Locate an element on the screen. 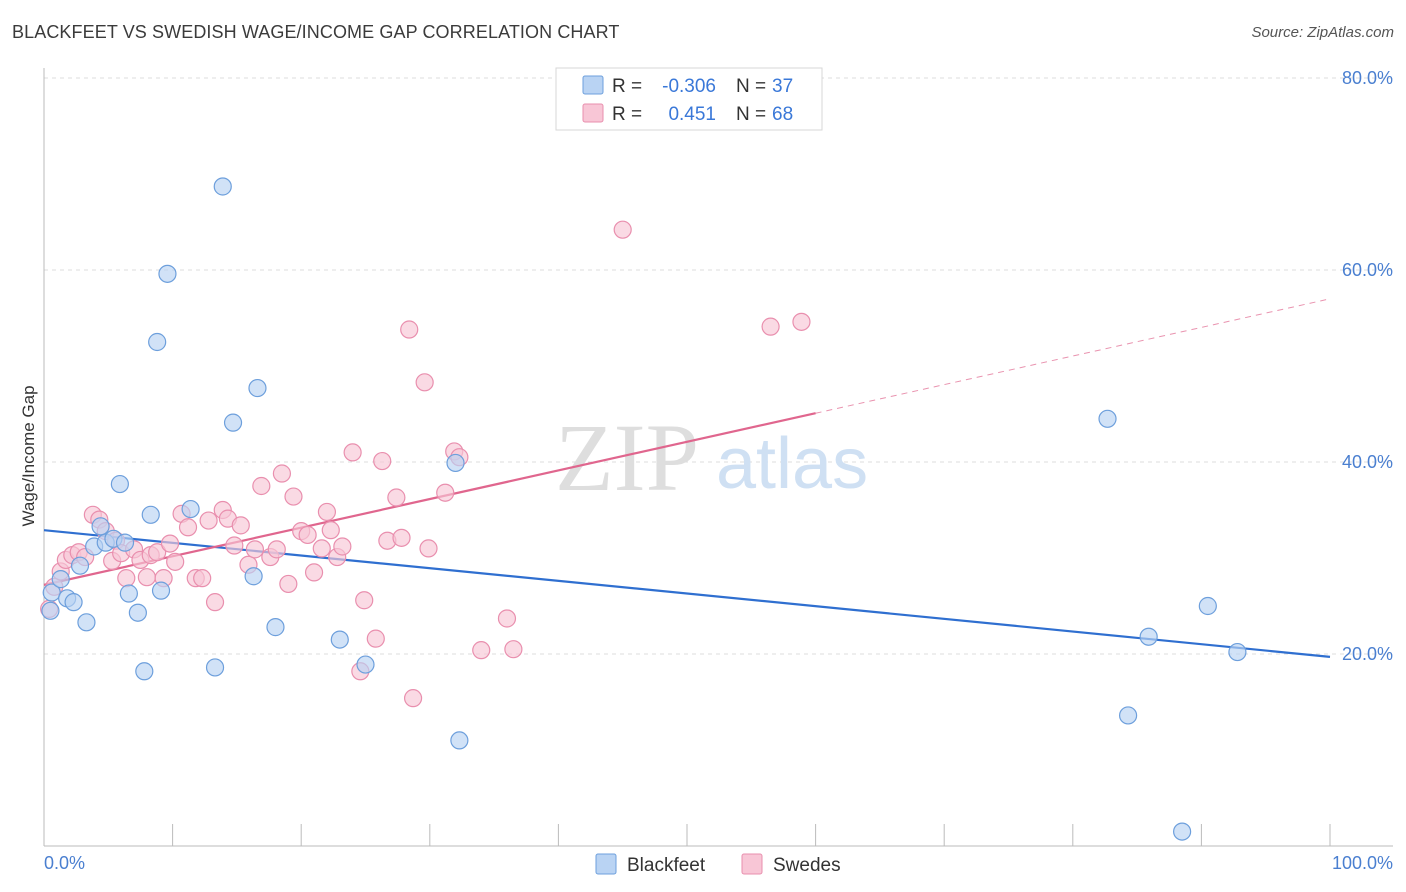  bottom-legend-swatch-blackfeet is located at coordinates (606, 864).